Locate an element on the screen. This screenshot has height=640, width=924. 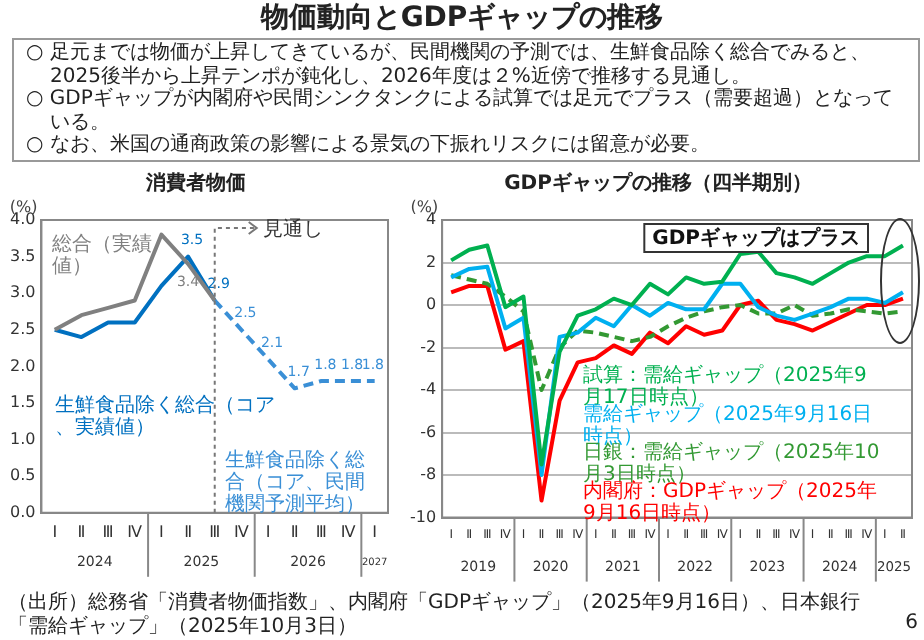
chart-title: GDPギャップの推移（四半期別） is located at coordinates (658, 183).